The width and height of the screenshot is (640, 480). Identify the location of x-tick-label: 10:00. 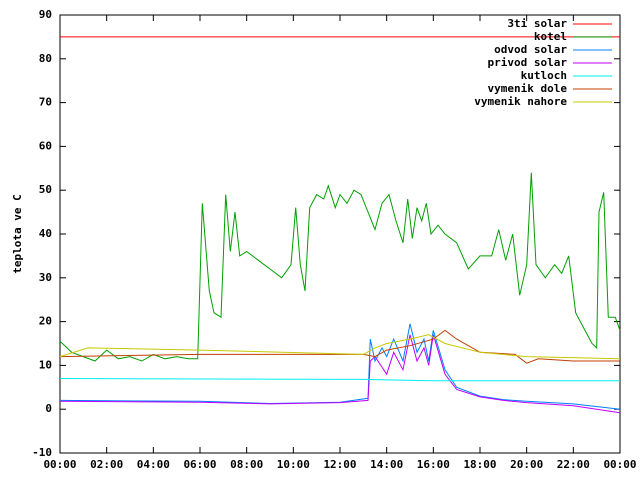
(293, 464).